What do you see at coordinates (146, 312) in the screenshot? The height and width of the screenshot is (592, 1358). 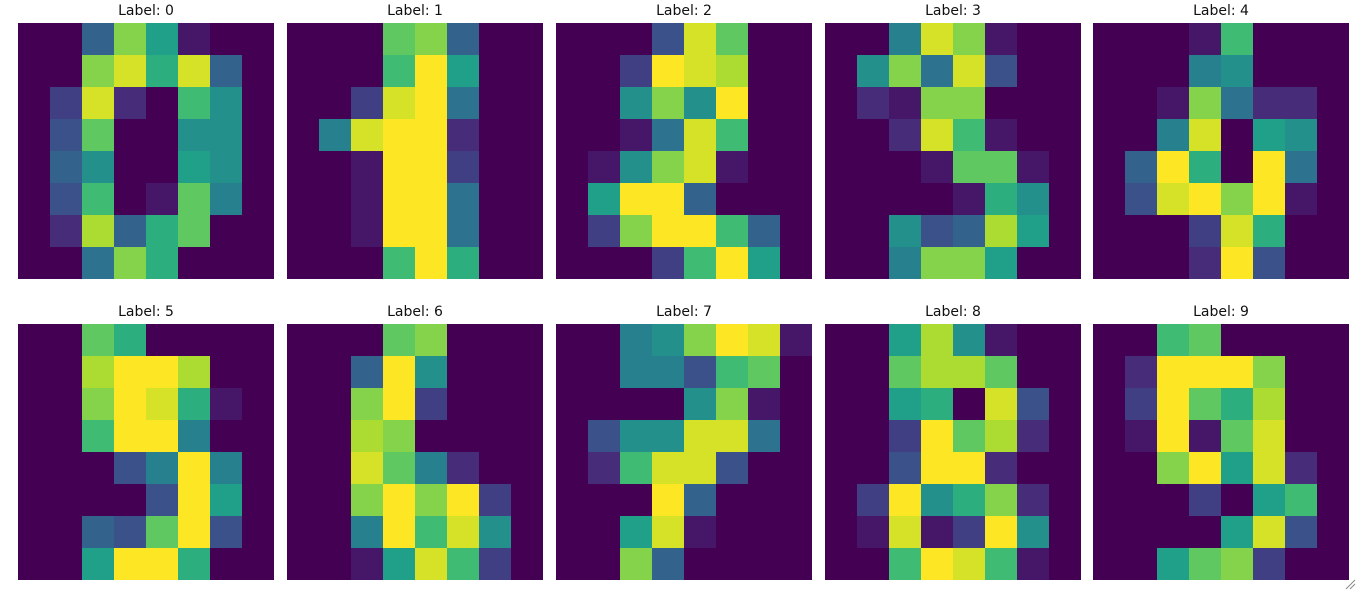 I see `panel-title: Label: 5` at bounding box center [146, 312].